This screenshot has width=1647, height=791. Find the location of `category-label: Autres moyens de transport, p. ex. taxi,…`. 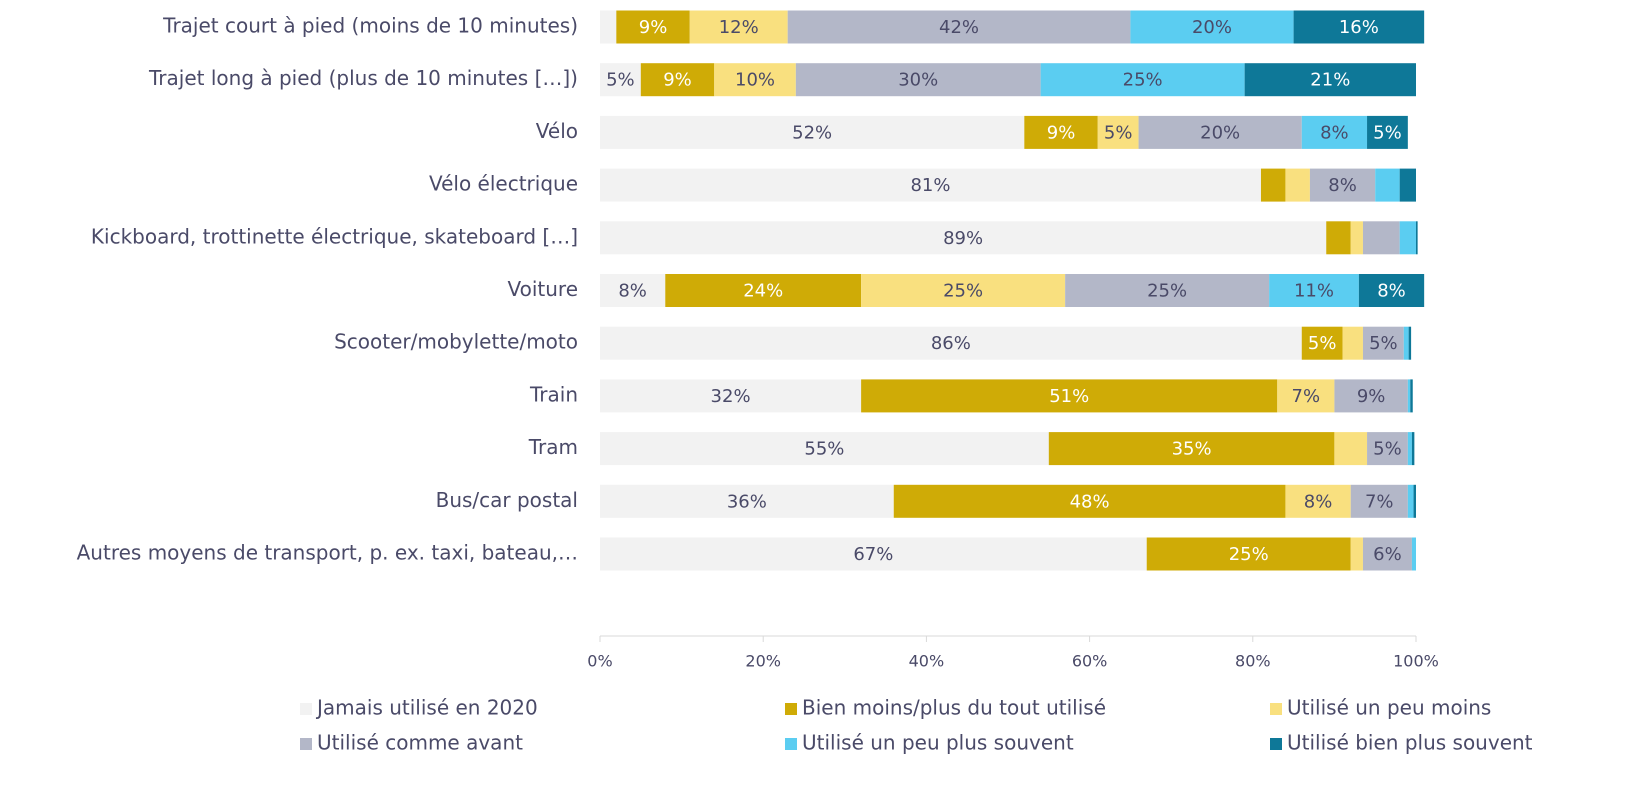

category-label: Autres moyens de transport, p. ex. taxi,… is located at coordinates (327, 553).